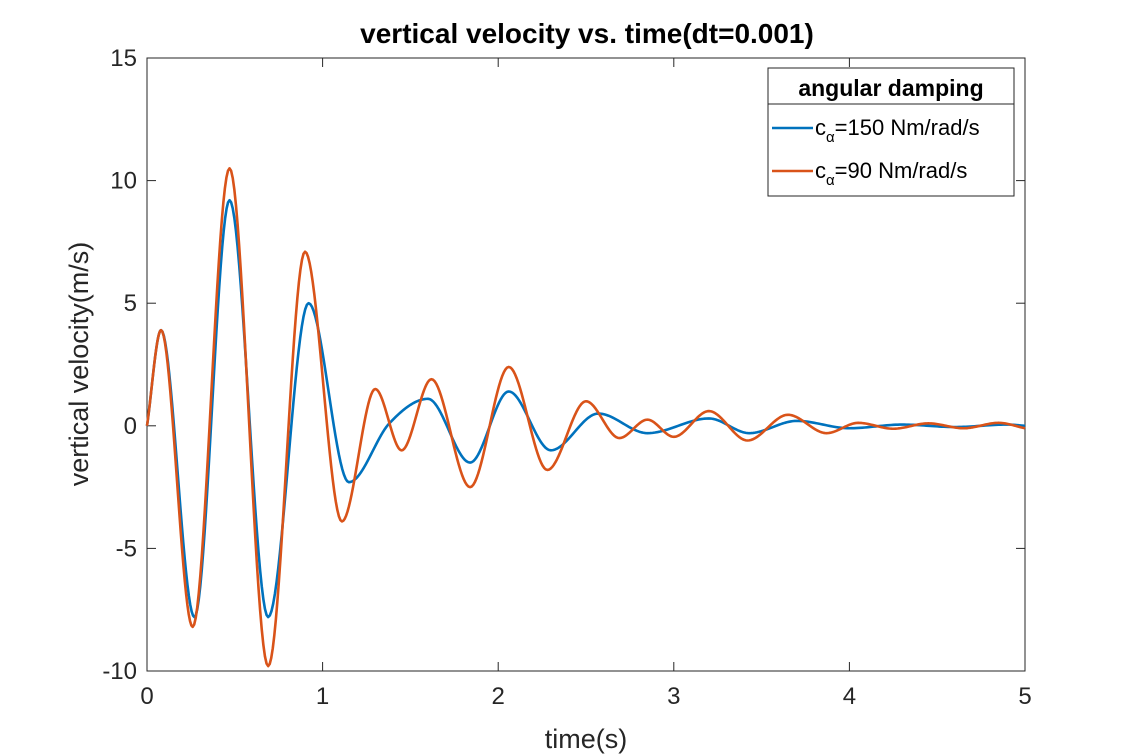  What do you see at coordinates (586, 739) in the screenshot?
I see `x-axis-label: time(s)` at bounding box center [586, 739].